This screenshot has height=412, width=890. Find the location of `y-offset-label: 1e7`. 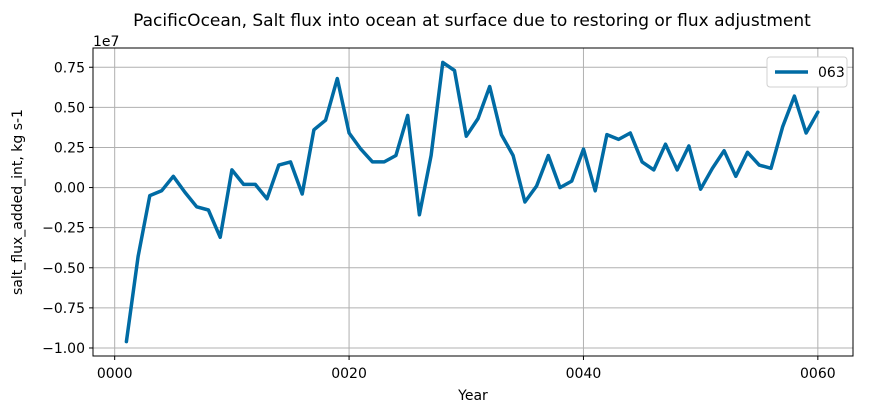

y-offset-label: 1e7 is located at coordinates (106, 42).